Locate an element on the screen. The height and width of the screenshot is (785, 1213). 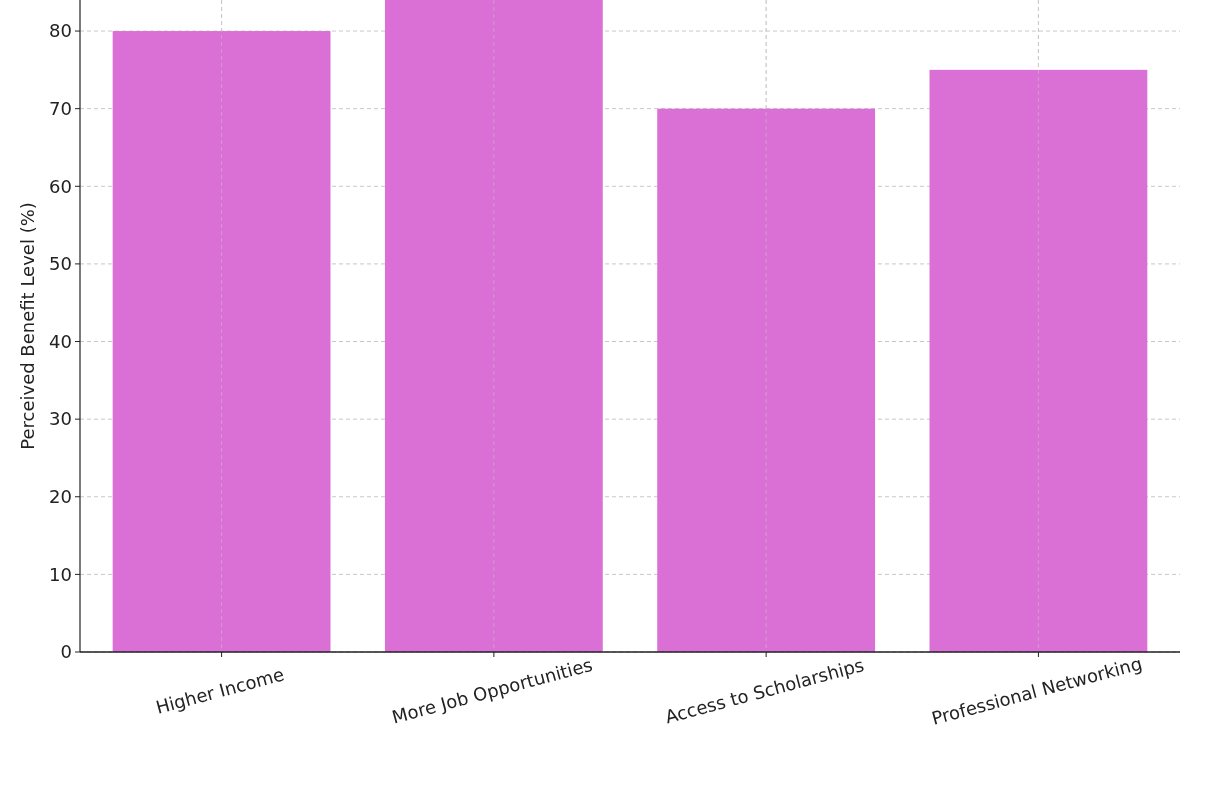
y-tick-label: 80 is located at coordinates (60, 31).